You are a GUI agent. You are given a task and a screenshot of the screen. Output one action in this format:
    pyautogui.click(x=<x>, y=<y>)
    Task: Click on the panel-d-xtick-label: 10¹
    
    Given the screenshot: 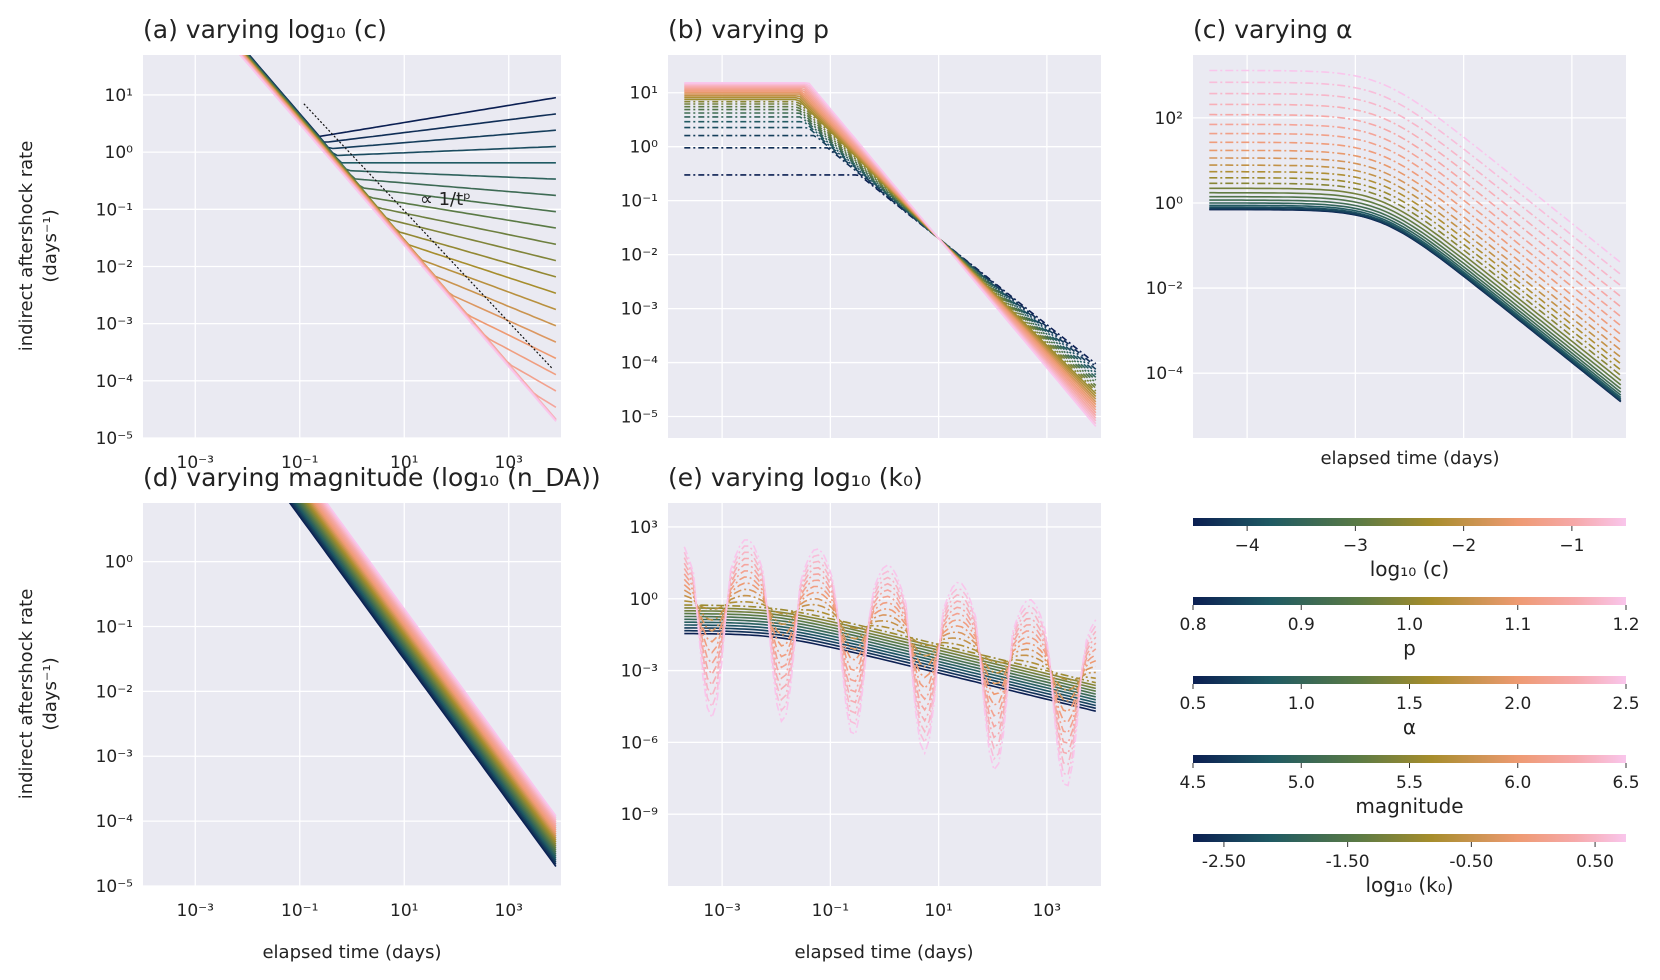 What is the action you would take?
    pyautogui.click(x=404, y=911)
    